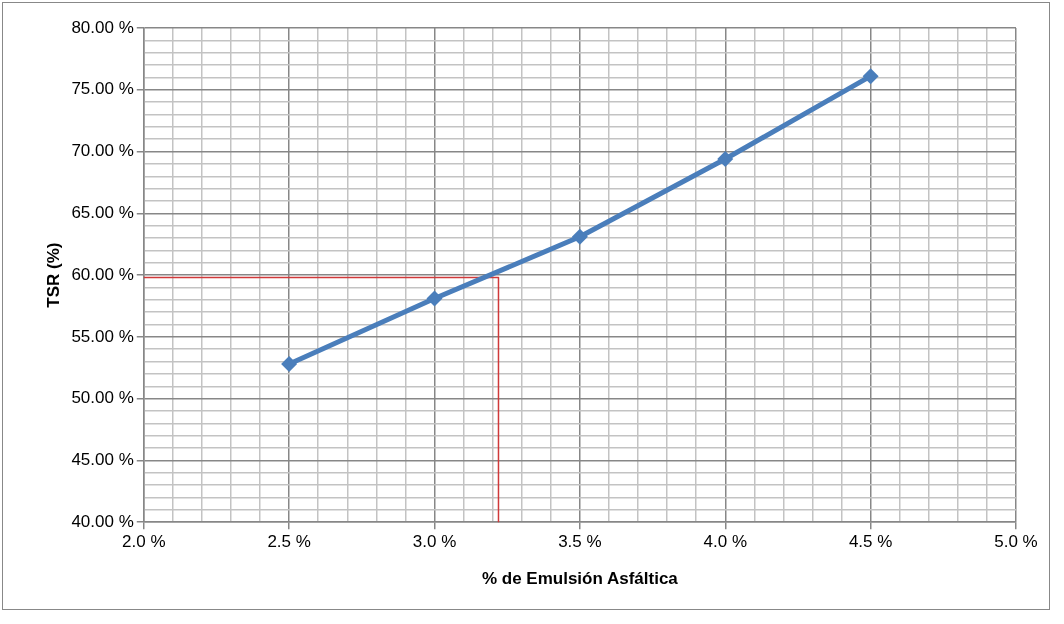  Describe the element at coordinates (144, 542) in the screenshot. I see `x-tick-label: 2.0 %` at that location.